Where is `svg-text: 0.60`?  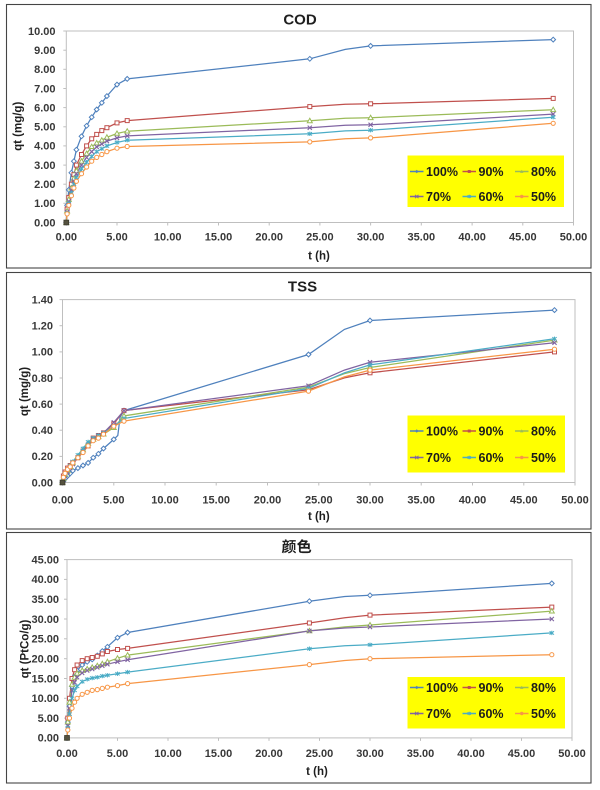 svg-text: 0.60 is located at coordinates (42, 405).